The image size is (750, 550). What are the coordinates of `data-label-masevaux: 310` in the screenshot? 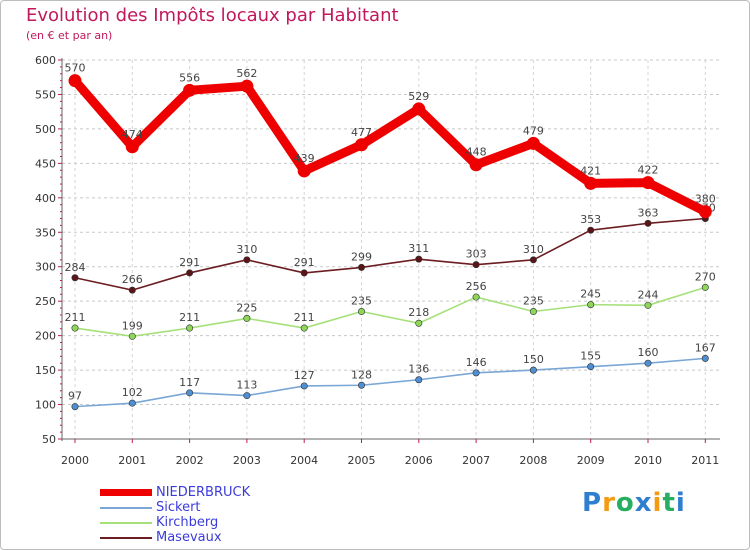 It's located at (533, 249).